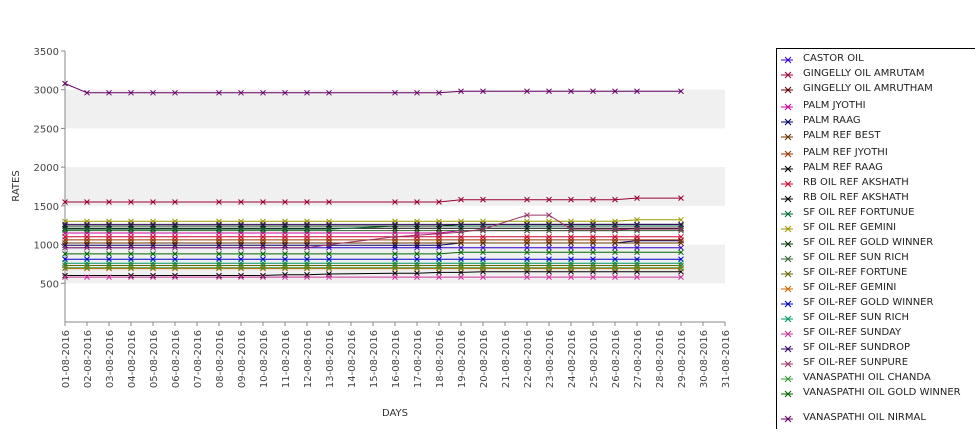 The width and height of the screenshot is (975, 433). I want to click on x-tick-label: 16-08-2016, so click(396, 359).